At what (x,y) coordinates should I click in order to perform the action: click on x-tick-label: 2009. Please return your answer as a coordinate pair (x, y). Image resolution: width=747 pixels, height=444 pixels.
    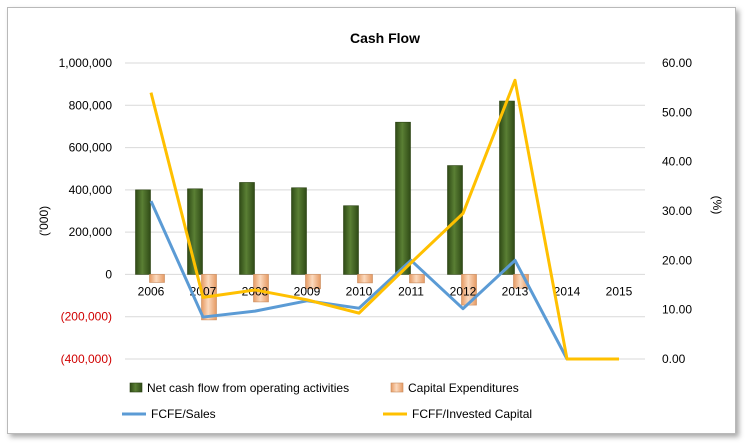
    Looking at the image, I should click on (307, 291).